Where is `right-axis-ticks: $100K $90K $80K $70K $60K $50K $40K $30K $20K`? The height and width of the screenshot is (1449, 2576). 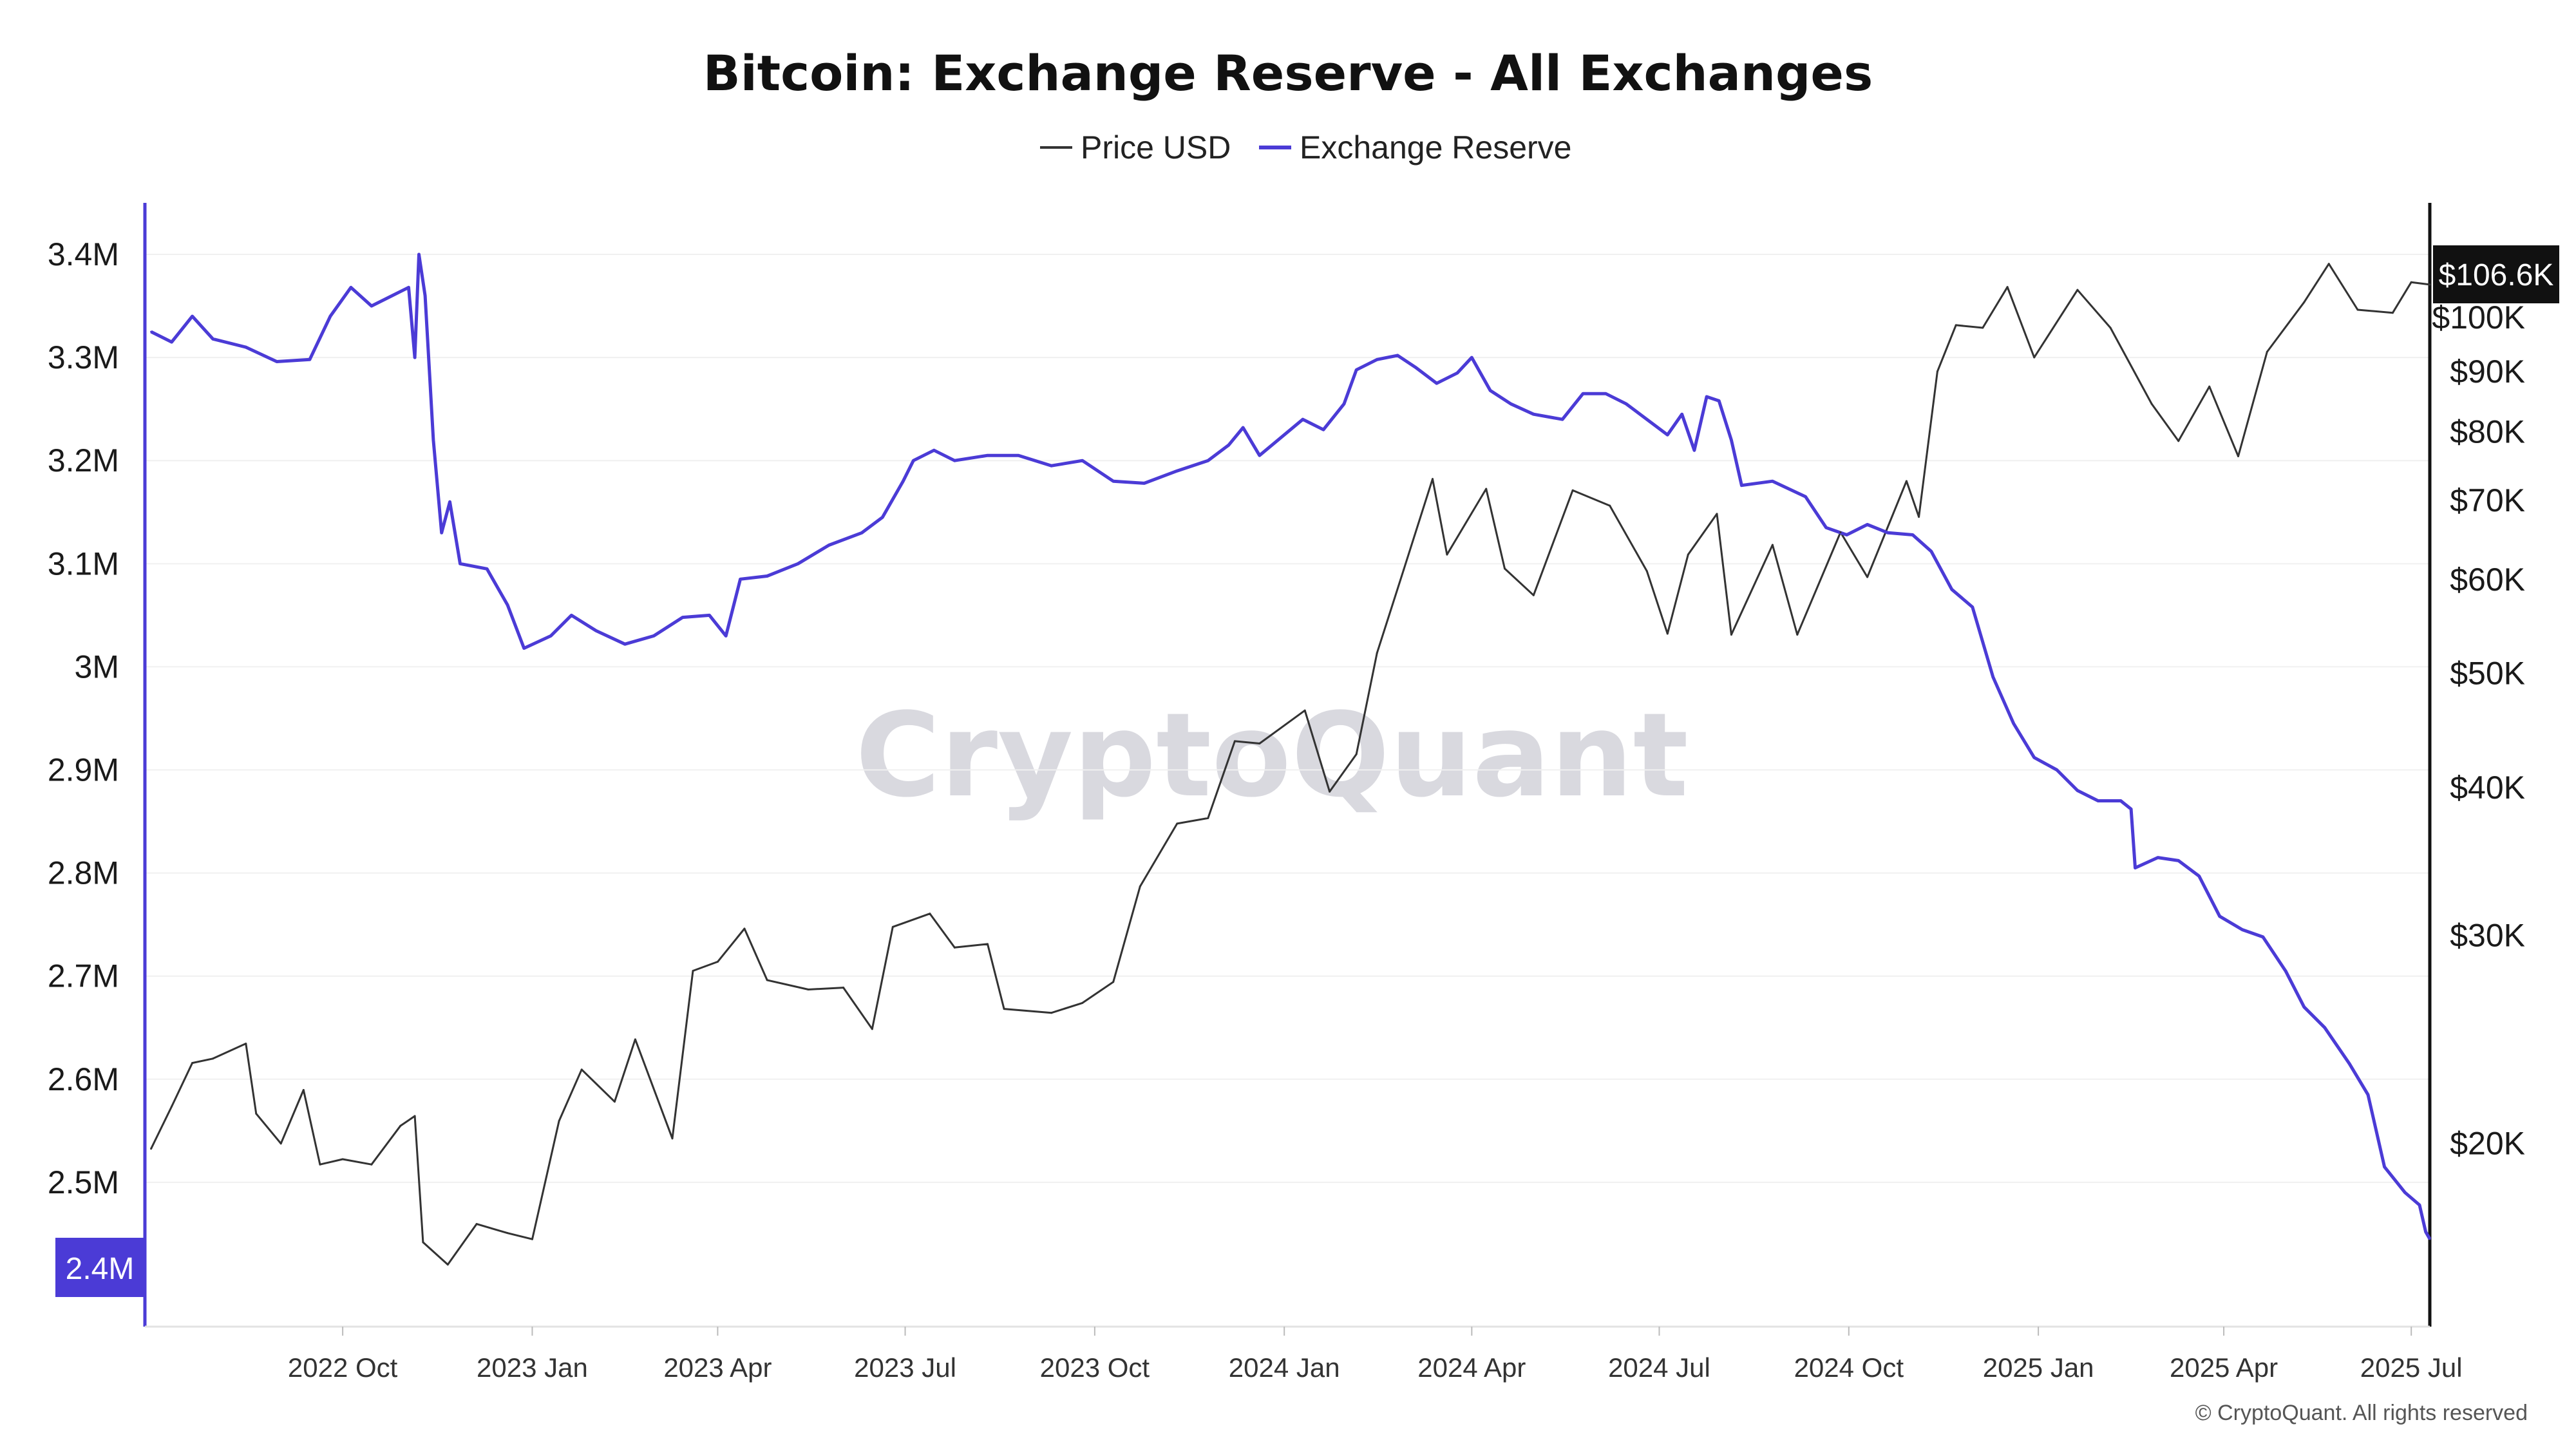 right-axis-ticks: $100K $90K $80K $70K $60K $50K $40K $30K $20K is located at coordinates (2478, 730).